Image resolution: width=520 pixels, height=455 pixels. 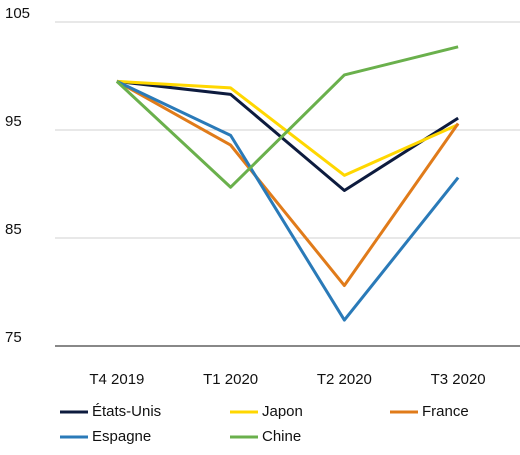 What do you see at coordinates (126, 411) in the screenshot?
I see `legend-label: États-Unis` at bounding box center [126, 411].